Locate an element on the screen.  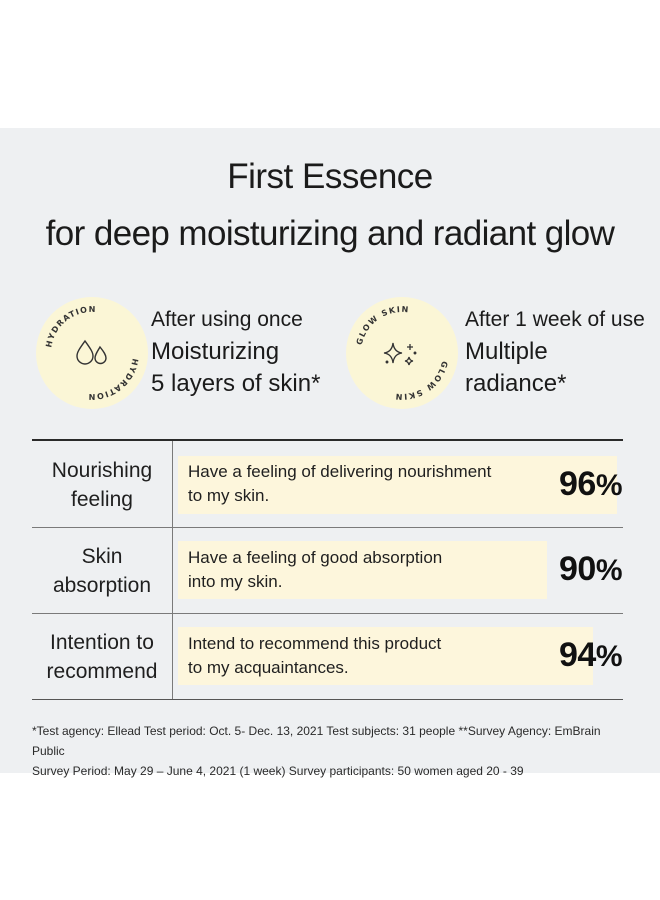
row-statement-line: Intend to recommend this product is located at coordinates (315, 643).